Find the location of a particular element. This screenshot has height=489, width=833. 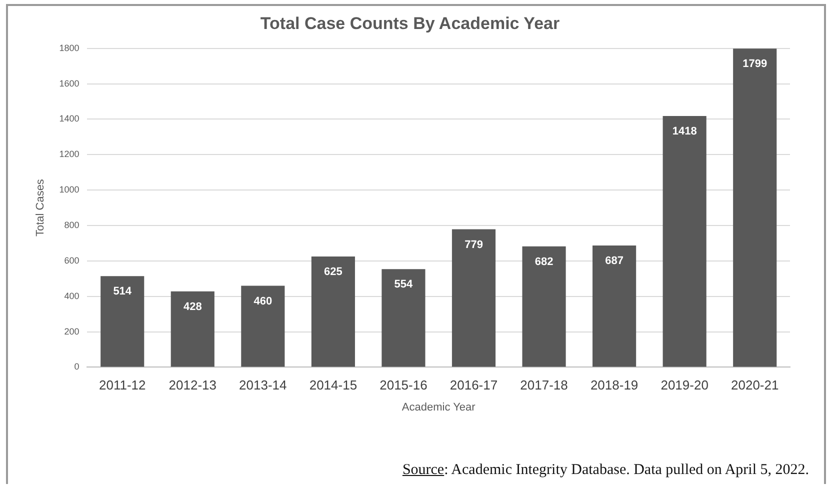

x-tick-label: 2016-17 is located at coordinates (474, 385).